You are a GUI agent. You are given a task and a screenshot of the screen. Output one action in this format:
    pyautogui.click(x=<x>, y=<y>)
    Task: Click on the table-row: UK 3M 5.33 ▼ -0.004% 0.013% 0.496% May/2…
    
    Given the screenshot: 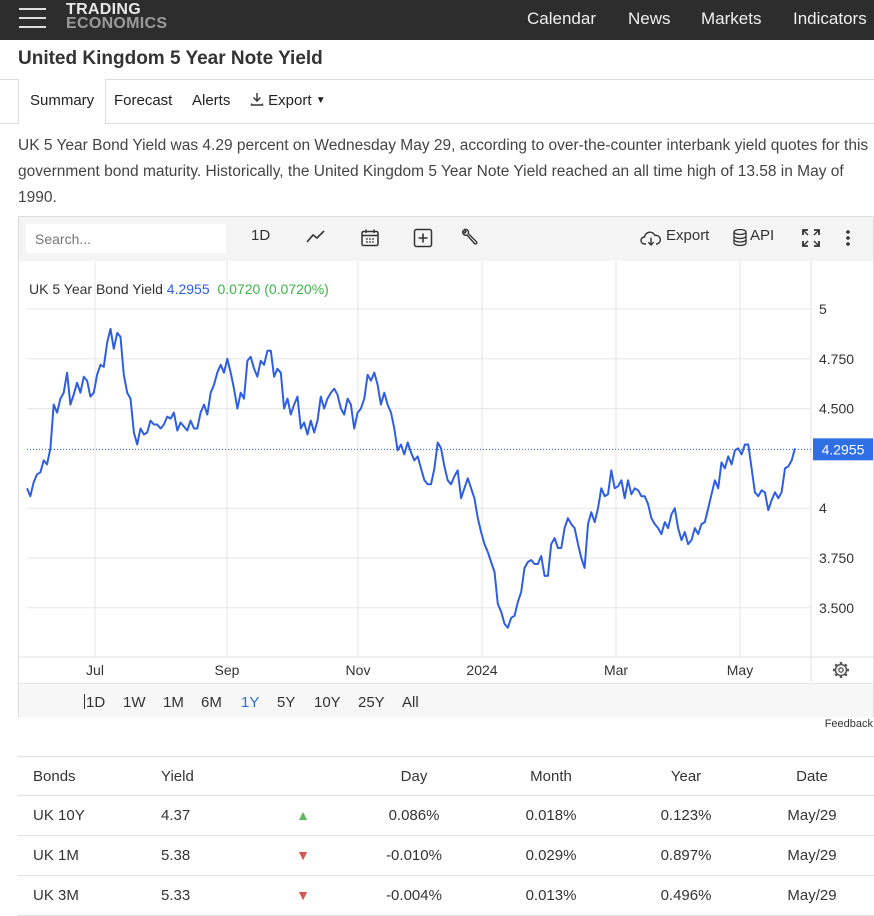 What is the action you would take?
    pyautogui.click(x=446, y=895)
    